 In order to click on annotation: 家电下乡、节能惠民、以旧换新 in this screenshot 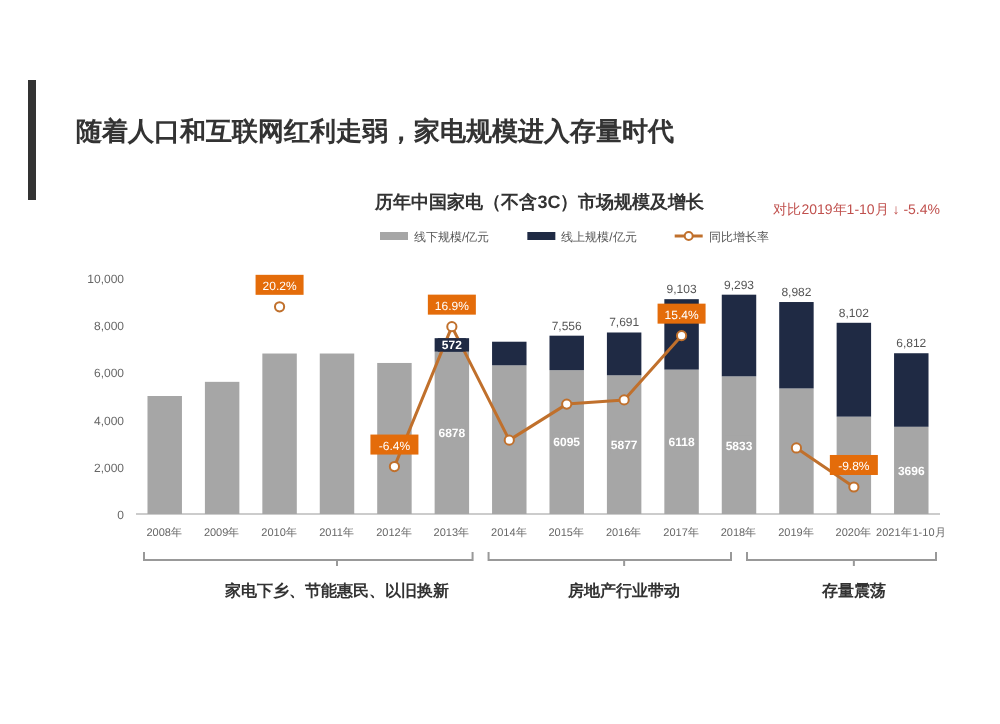, I will do `click(336, 590)`.